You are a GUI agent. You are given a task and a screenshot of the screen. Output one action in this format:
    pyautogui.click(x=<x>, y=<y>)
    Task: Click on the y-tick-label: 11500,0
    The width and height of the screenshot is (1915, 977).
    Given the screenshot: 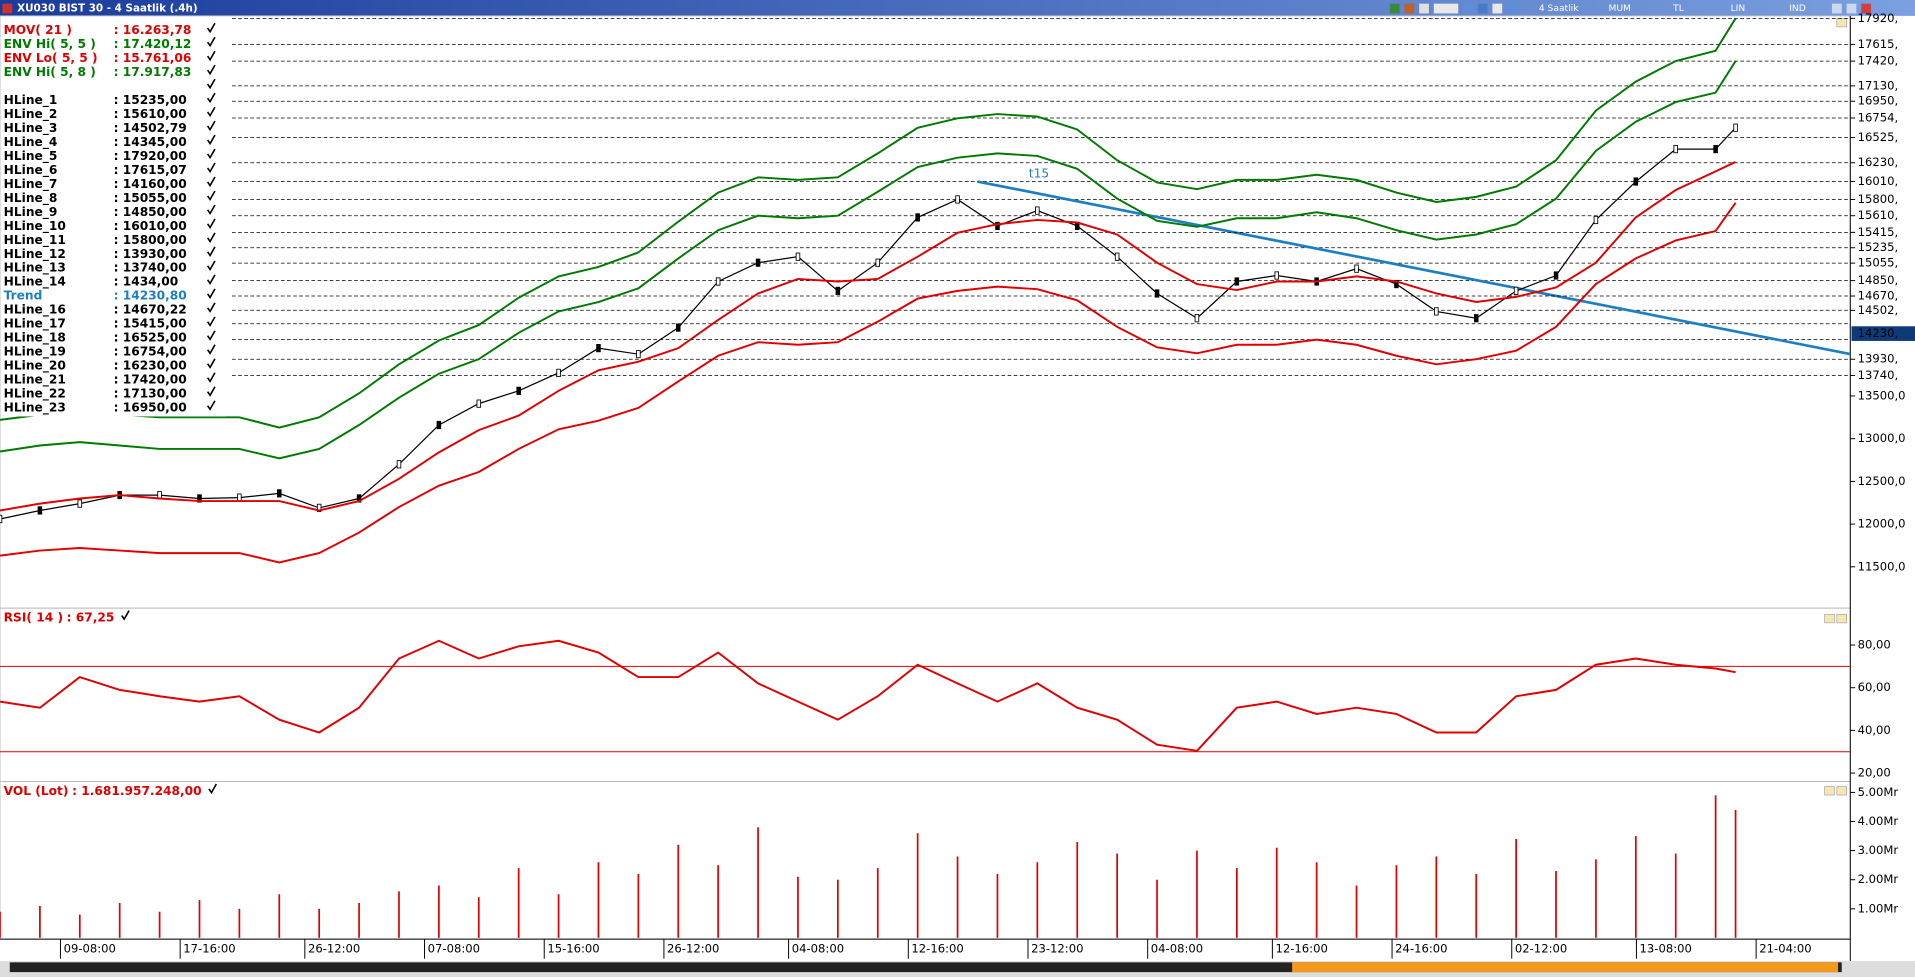 What is the action you would take?
    pyautogui.click(x=1882, y=566)
    